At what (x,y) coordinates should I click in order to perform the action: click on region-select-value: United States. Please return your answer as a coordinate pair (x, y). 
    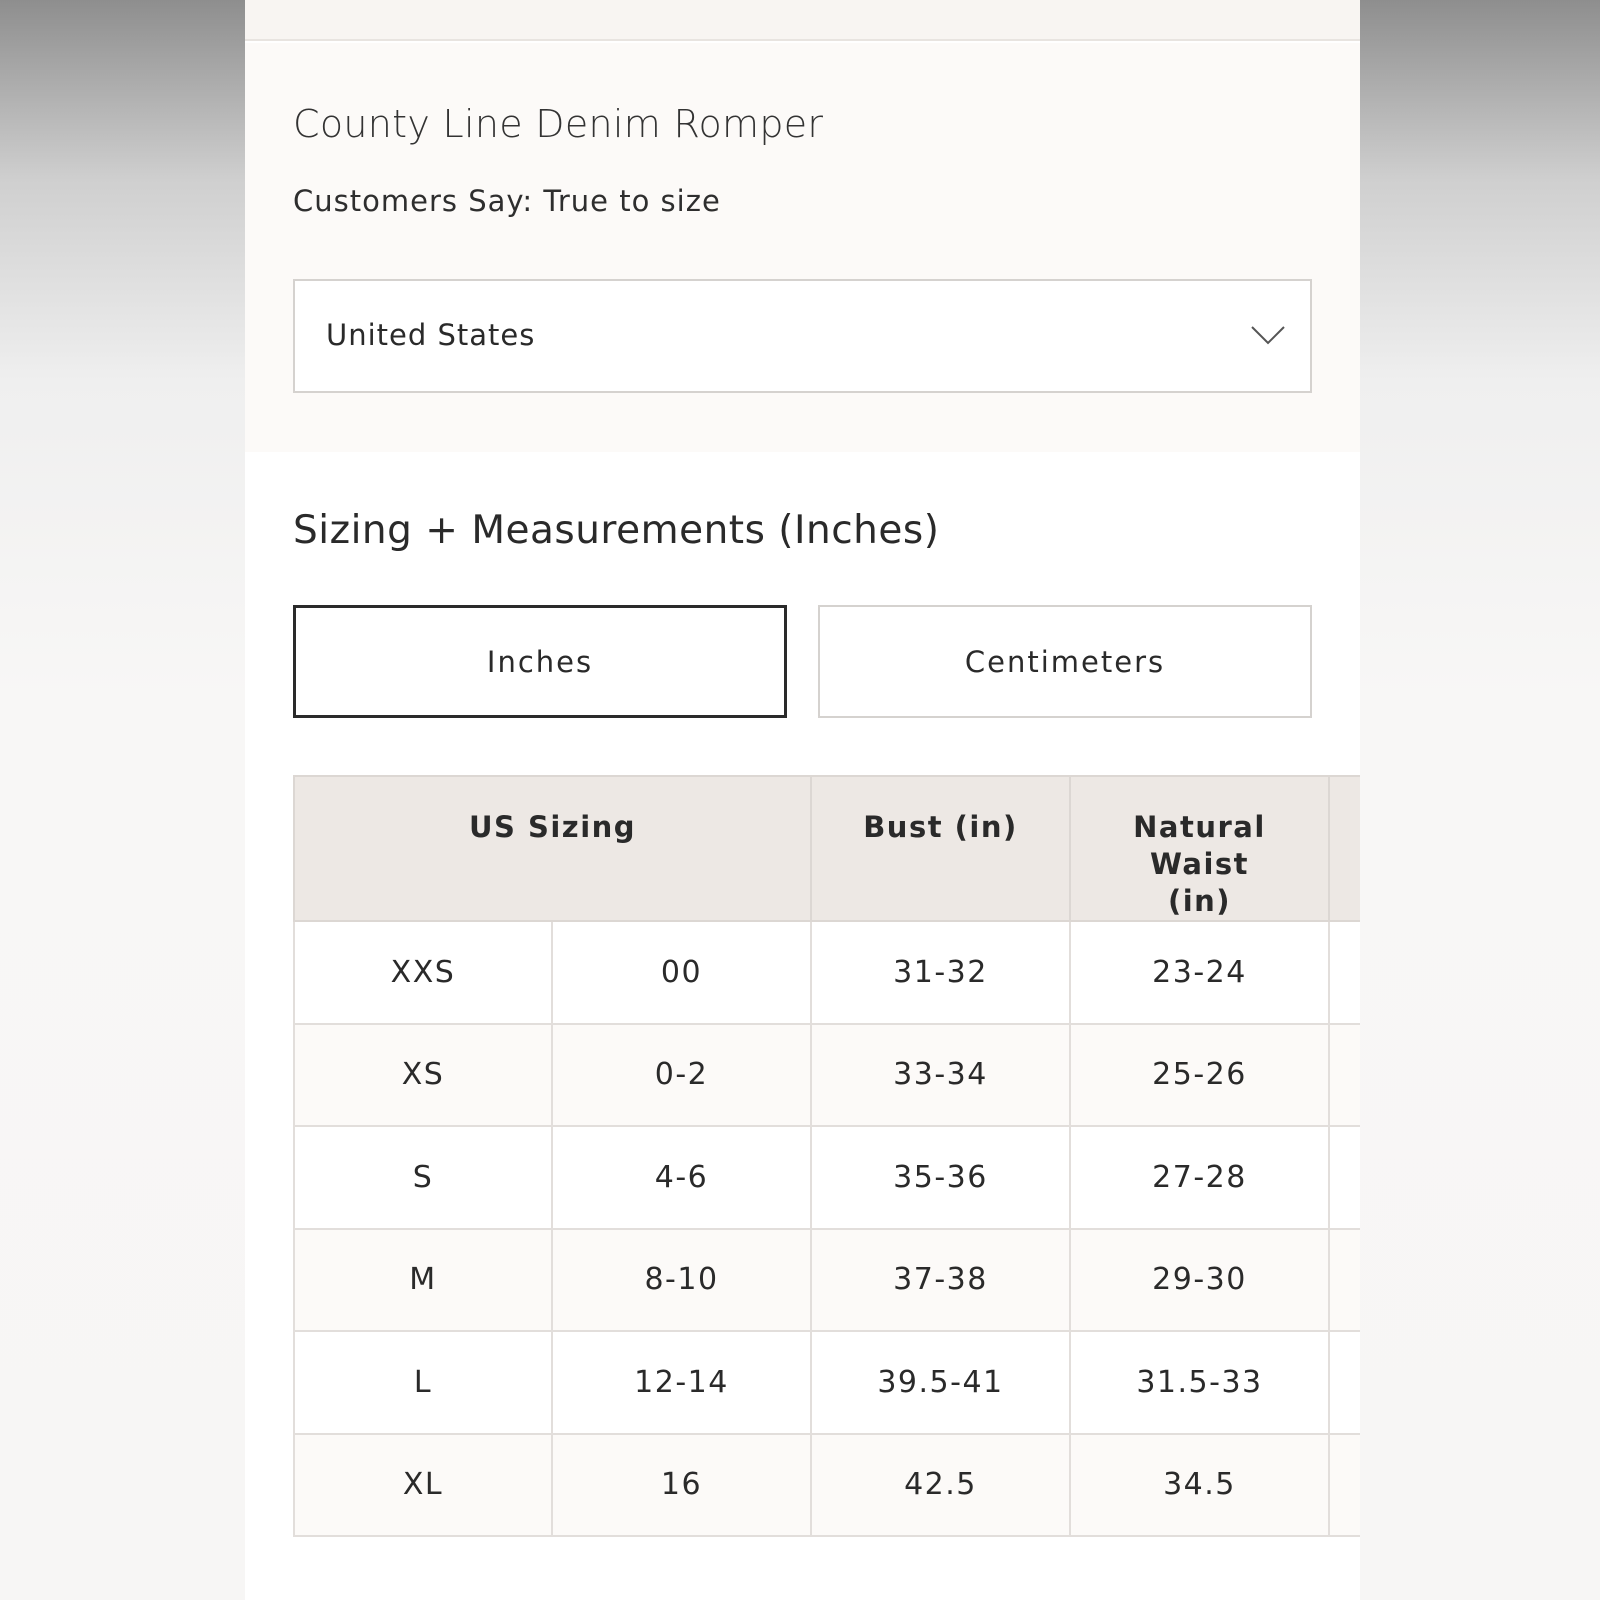
    Looking at the image, I should click on (431, 335).